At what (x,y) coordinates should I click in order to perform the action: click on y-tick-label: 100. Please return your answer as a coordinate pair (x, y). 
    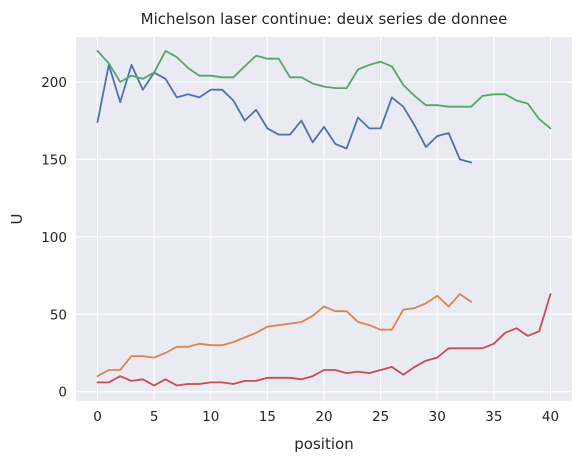
    Looking at the image, I should click on (54, 238).